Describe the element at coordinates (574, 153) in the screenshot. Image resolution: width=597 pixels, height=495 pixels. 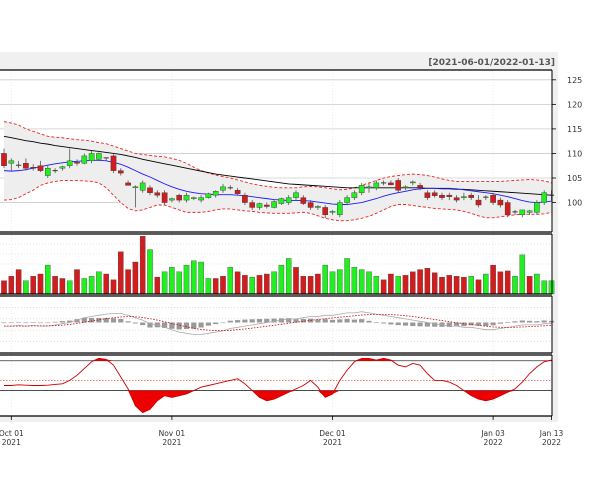
I see `price-tick-label: 110` at that location.